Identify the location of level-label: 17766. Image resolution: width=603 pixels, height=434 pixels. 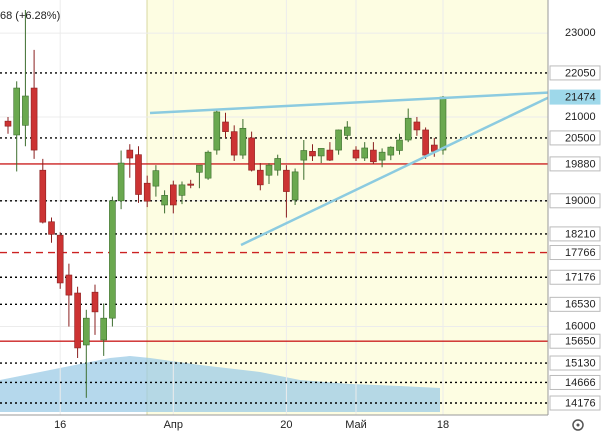
(580, 253).